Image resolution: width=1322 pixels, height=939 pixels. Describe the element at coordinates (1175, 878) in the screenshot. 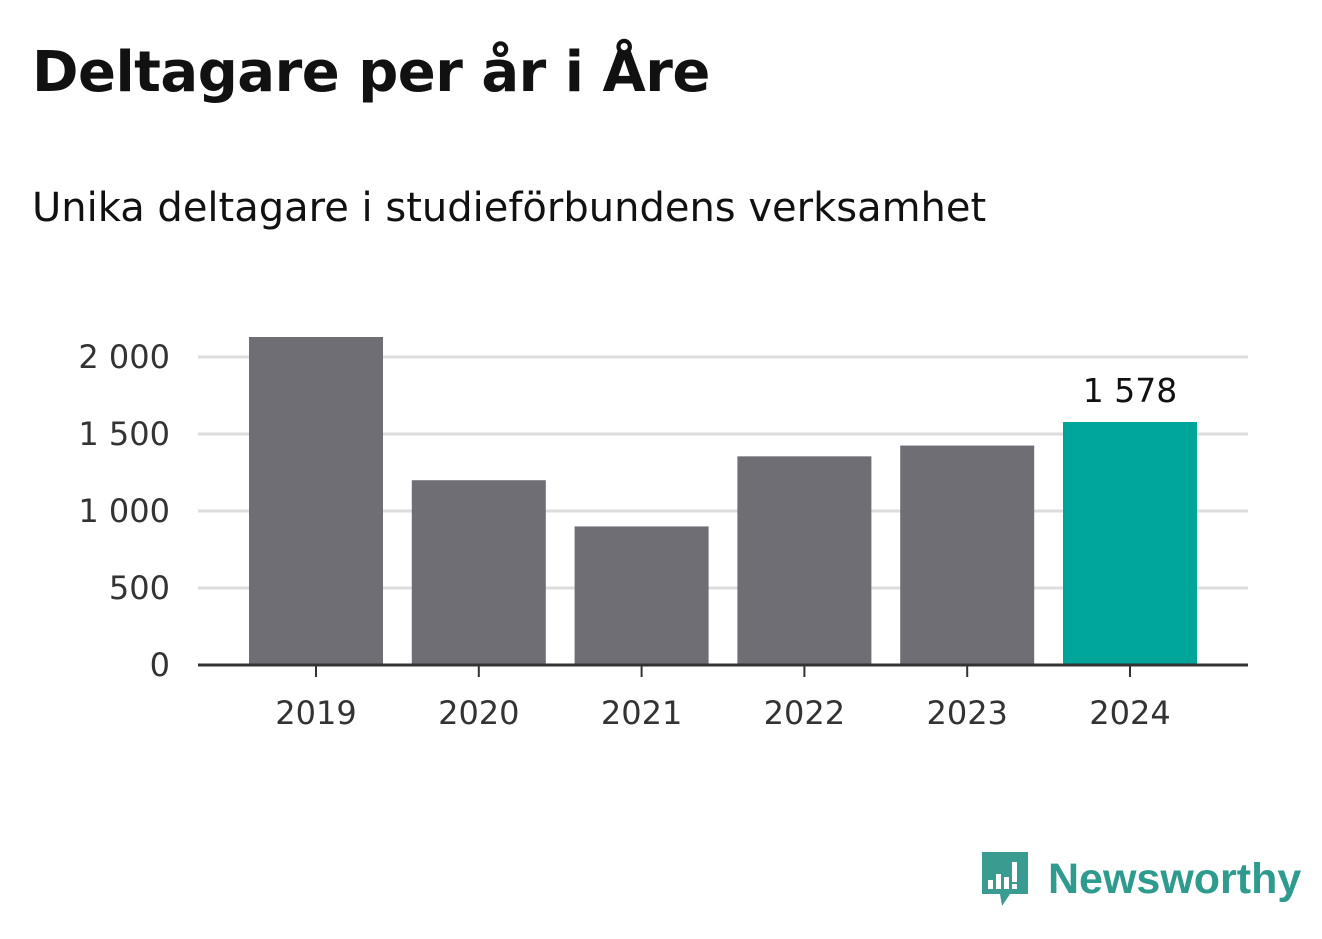

I see `logo-text: Newsworthy` at that location.